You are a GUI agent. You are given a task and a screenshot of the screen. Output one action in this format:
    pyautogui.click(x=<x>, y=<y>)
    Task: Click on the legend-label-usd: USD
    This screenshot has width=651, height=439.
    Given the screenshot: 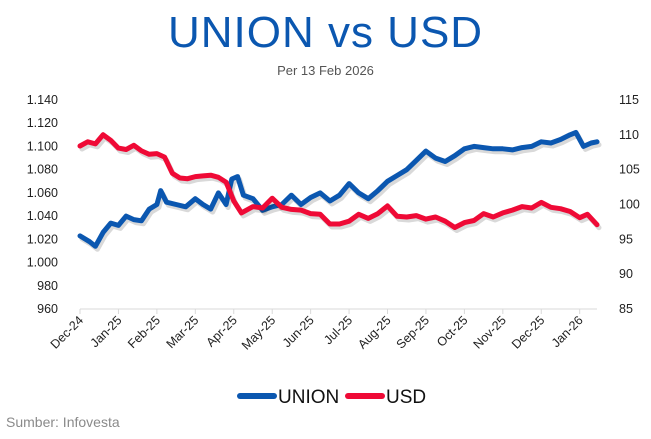 What is the action you would take?
    pyautogui.click(x=406, y=397)
    